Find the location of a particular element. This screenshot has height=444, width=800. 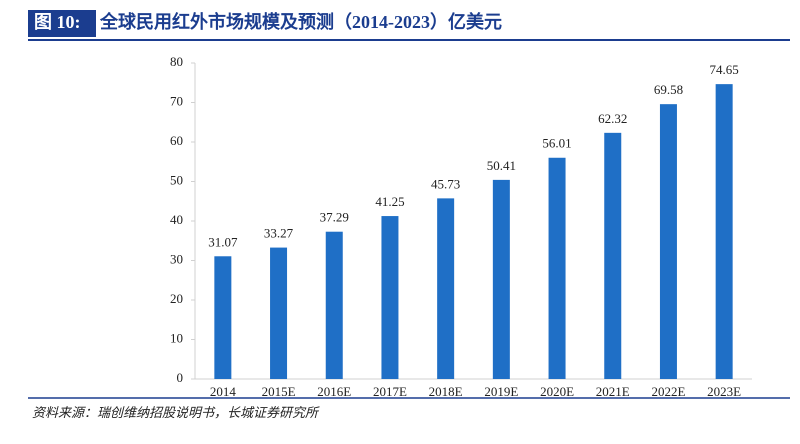

y-tick-label: 80 is located at coordinates (176, 61).